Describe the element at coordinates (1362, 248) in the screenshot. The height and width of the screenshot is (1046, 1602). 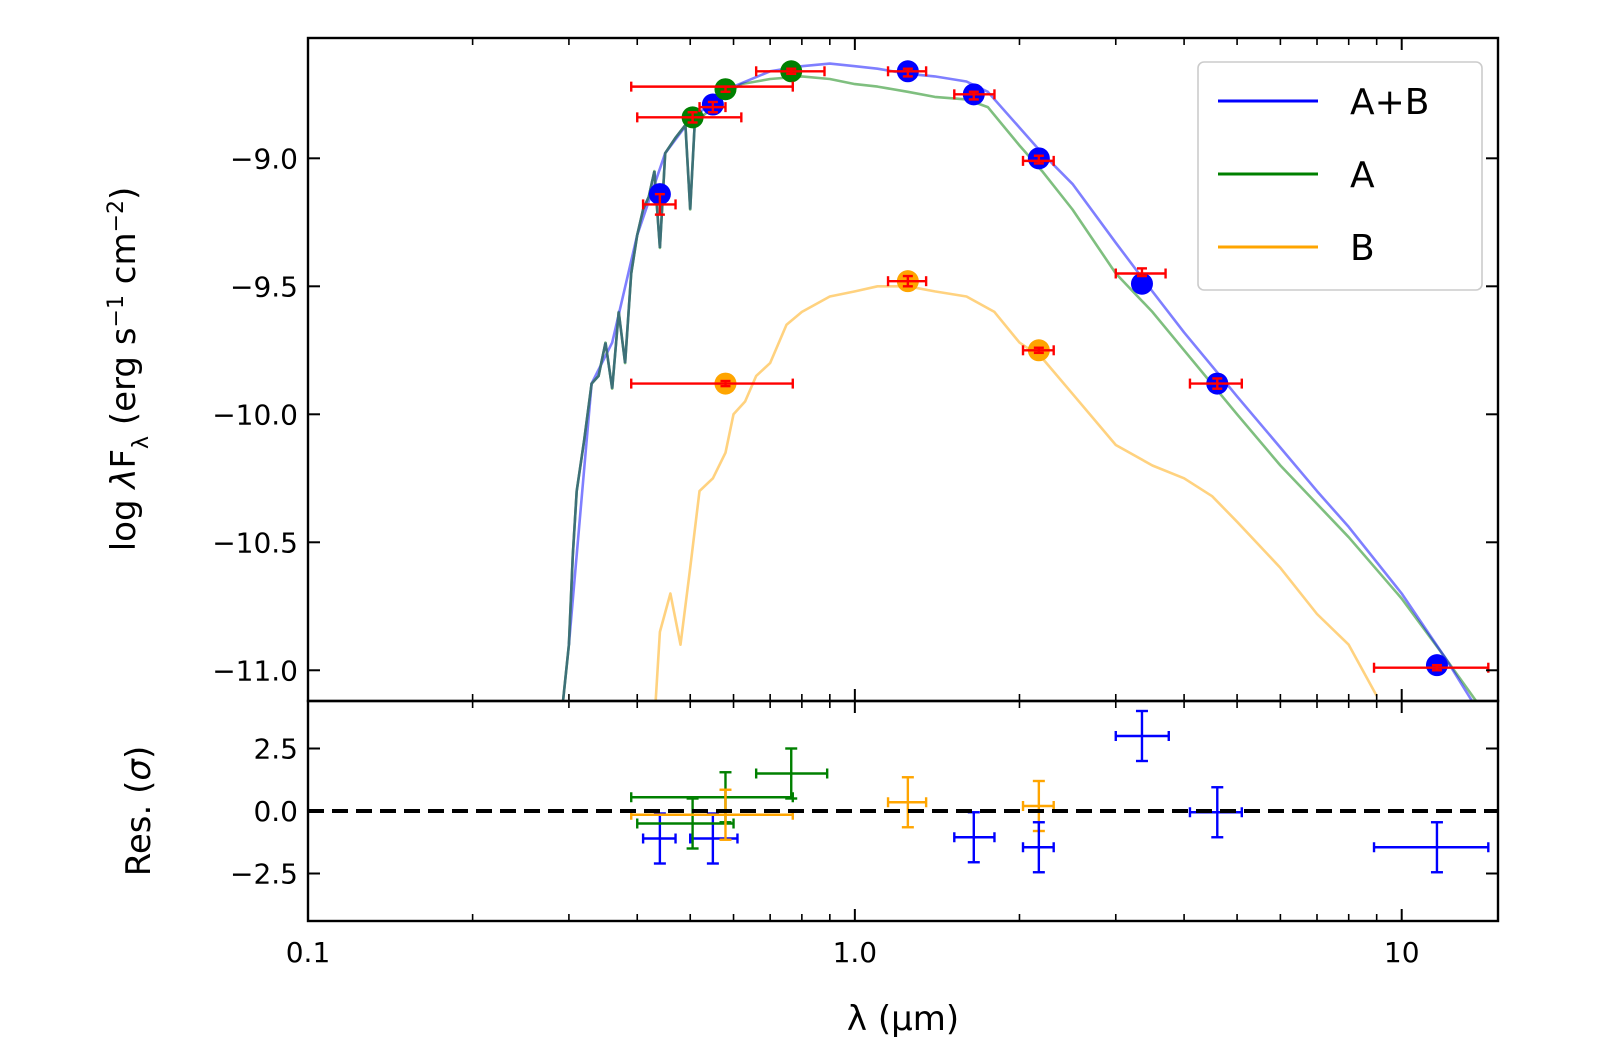
I see `legend-label-b: B` at that location.